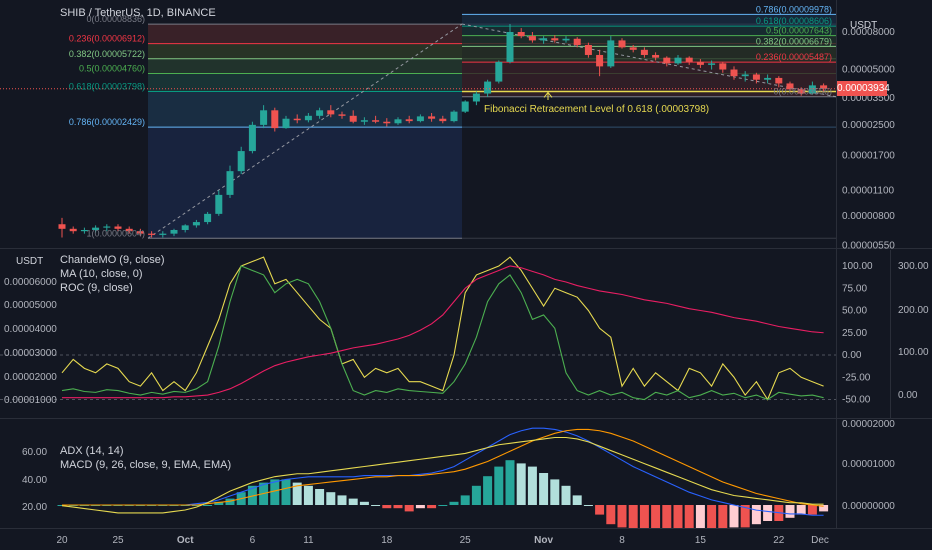 The height and width of the screenshot is (550, 932). Describe the element at coordinates (622, 540) in the screenshot. I see `time-axis-tick: 8` at that location.